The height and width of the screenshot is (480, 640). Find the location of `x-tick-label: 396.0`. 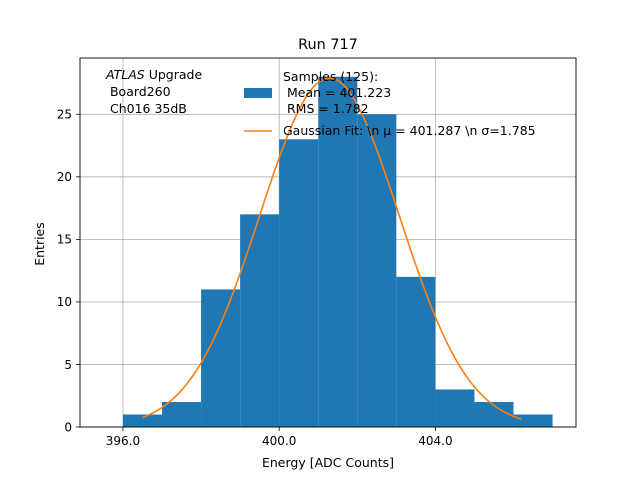

x-tick-label: 396.0 is located at coordinates (123, 441).